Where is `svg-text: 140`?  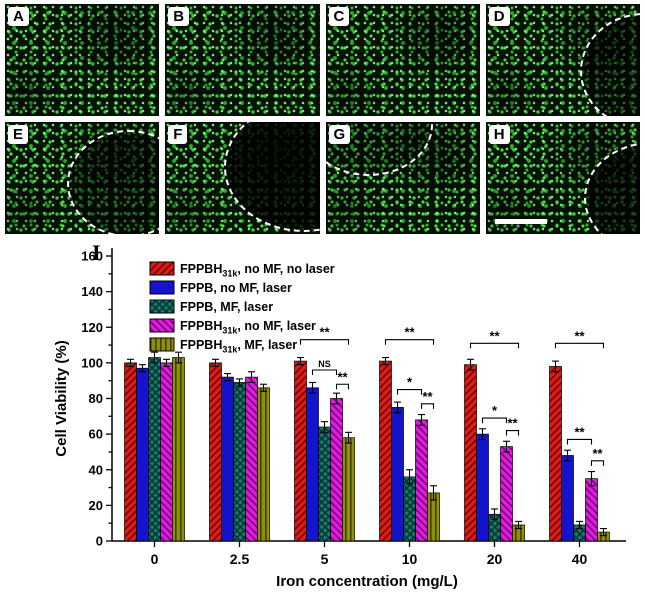
svg-text: 140 is located at coordinates (92, 291).